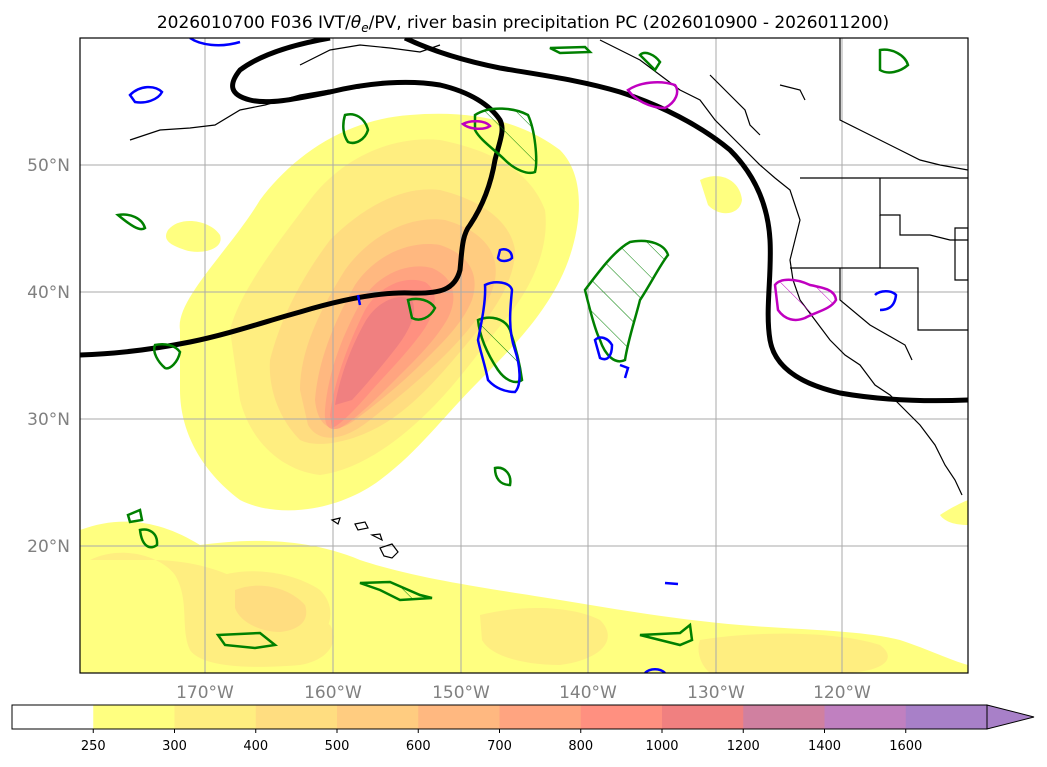  Describe the element at coordinates (1010, 717) in the screenshot. I see `colorbar-extend-arrow` at that location.